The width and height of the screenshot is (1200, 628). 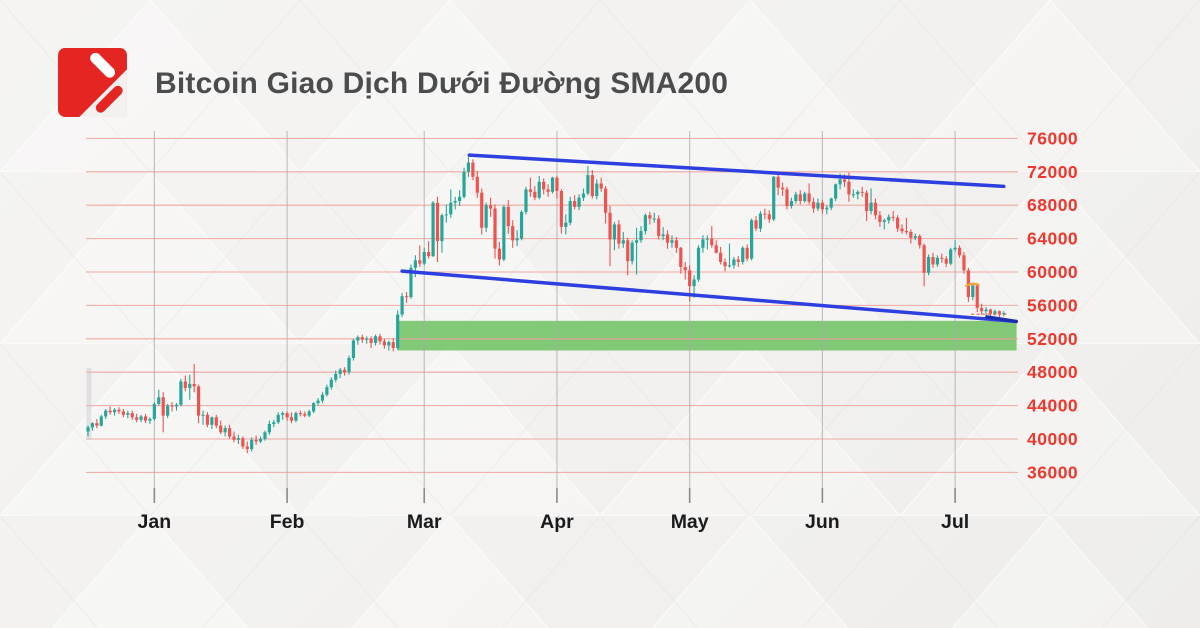 What do you see at coordinates (736, 171) in the screenshot?
I see `trendline-upper-resistance` at bounding box center [736, 171].